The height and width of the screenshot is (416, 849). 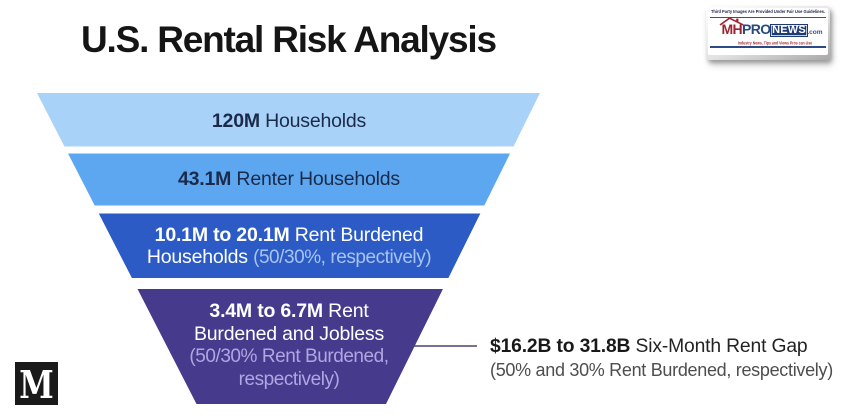 I want to click on medium-m-letter: M, so click(x=36, y=384).